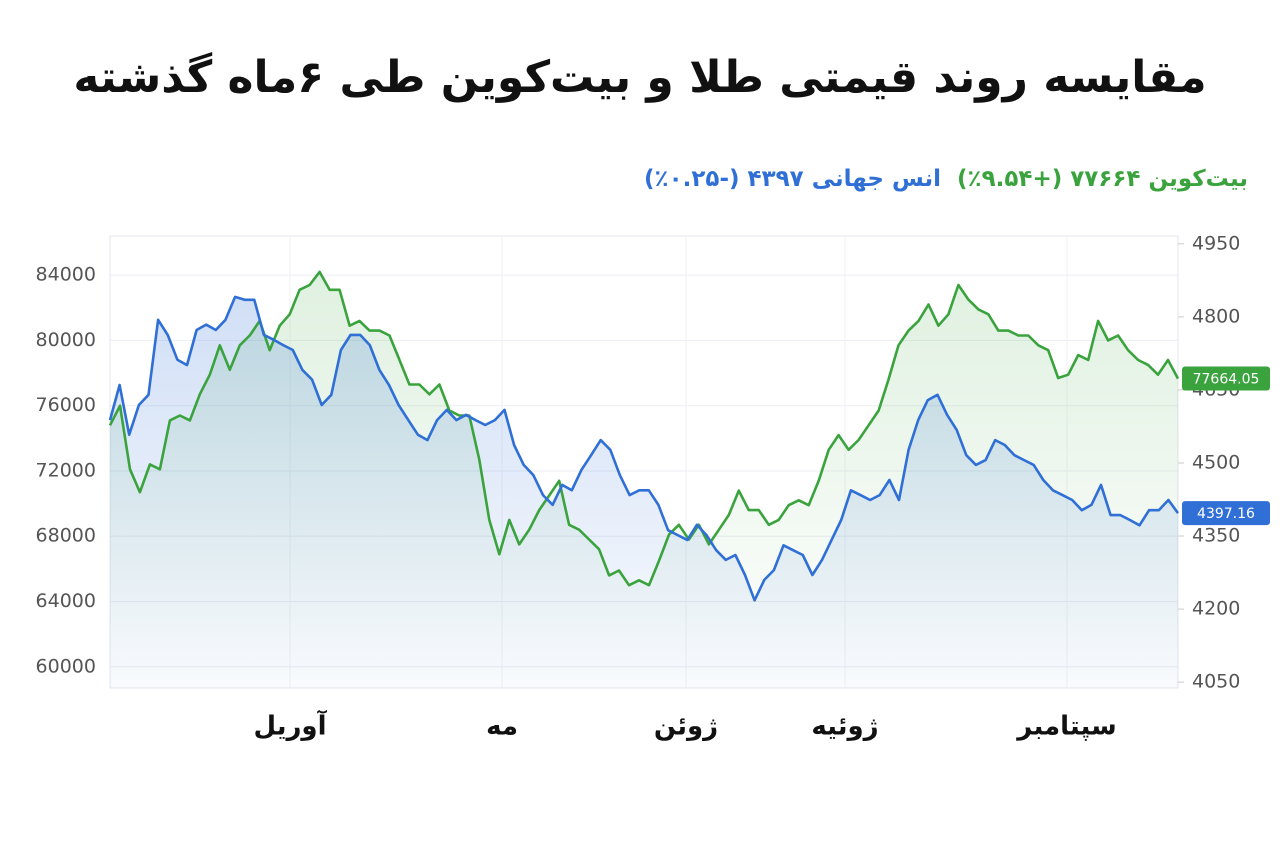 The width and height of the screenshot is (1280, 853). What do you see at coordinates (66, 405) in the screenshot?
I see `y-tick-label: 76000` at bounding box center [66, 405].